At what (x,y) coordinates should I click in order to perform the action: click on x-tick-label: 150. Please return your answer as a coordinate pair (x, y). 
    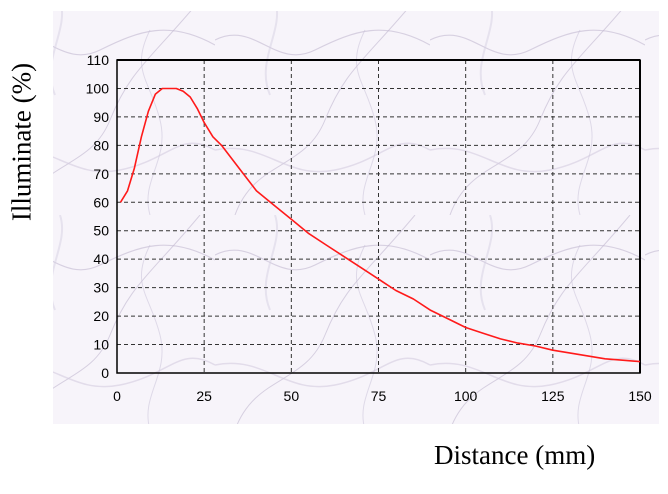
    Looking at the image, I should click on (640, 396).